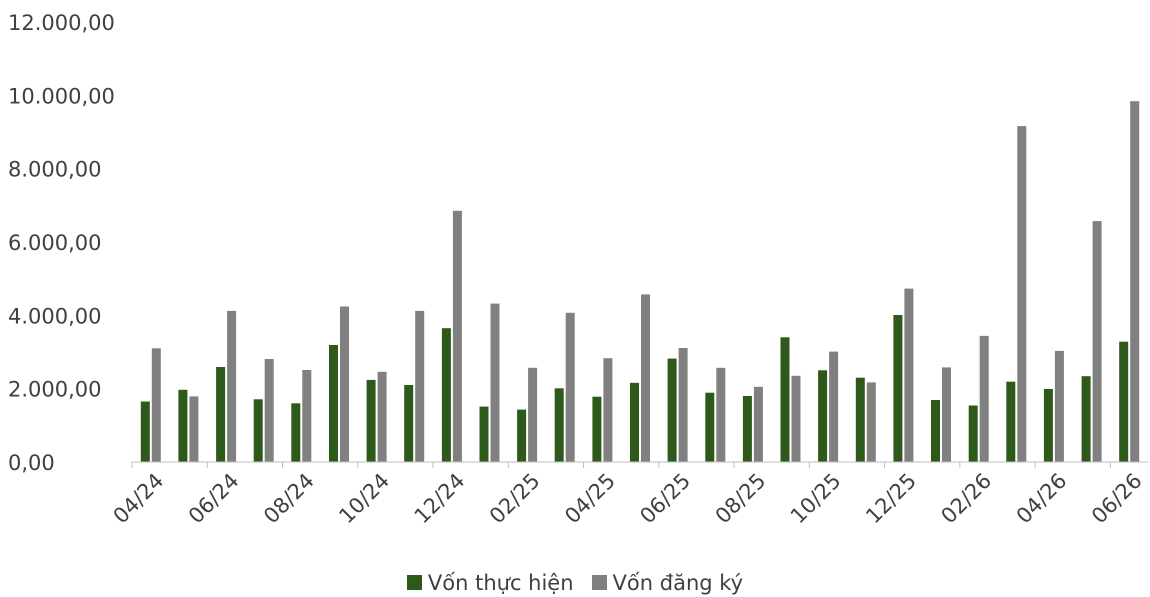  I want to click on y-tick-label: 2.000,00, so click(55, 390).